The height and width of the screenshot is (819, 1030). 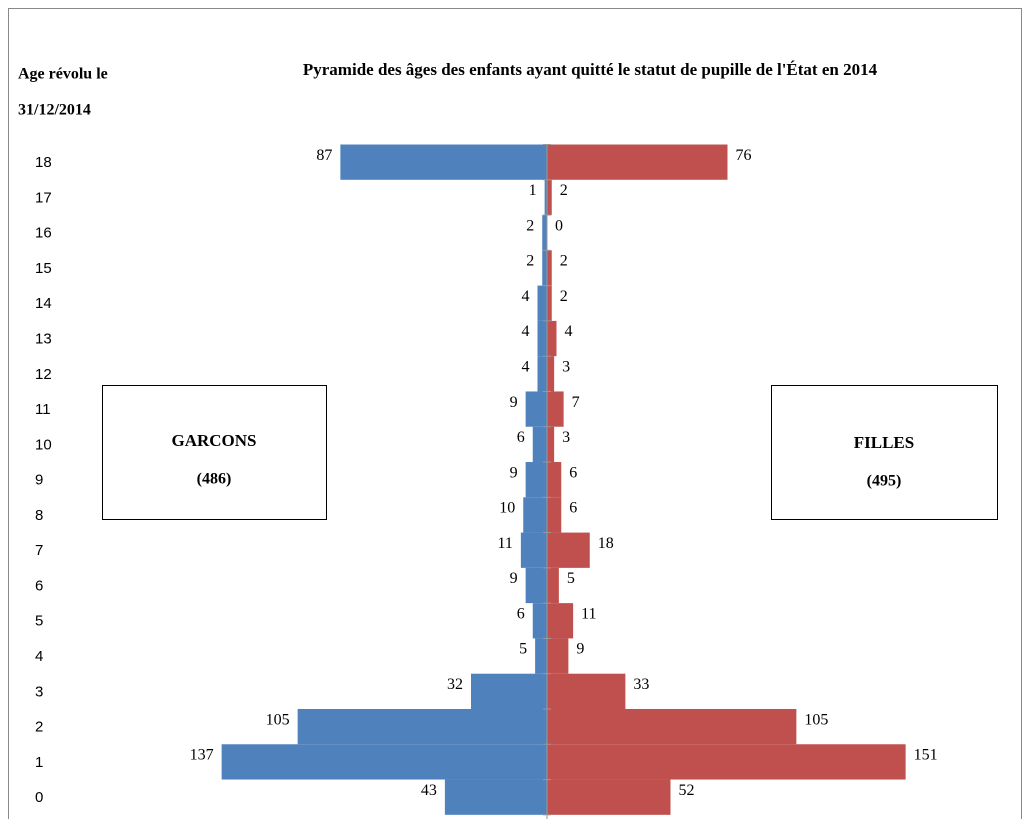 I want to click on y-tick-label: 17, so click(x=43, y=197).